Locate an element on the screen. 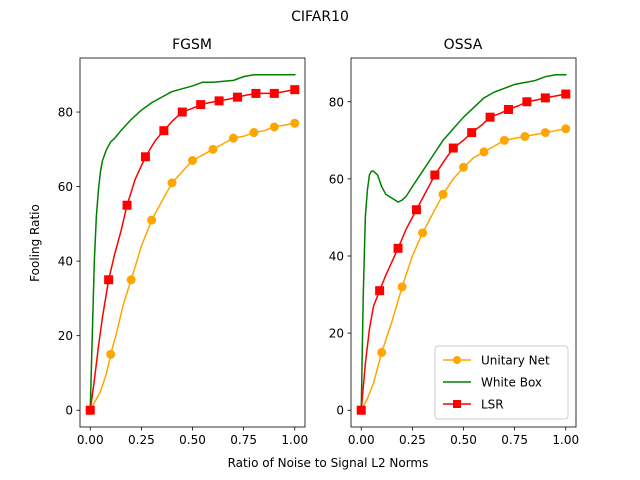 The width and height of the screenshot is (640, 480). ossa-x-tick-label: 0.75 is located at coordinates (514, 440).